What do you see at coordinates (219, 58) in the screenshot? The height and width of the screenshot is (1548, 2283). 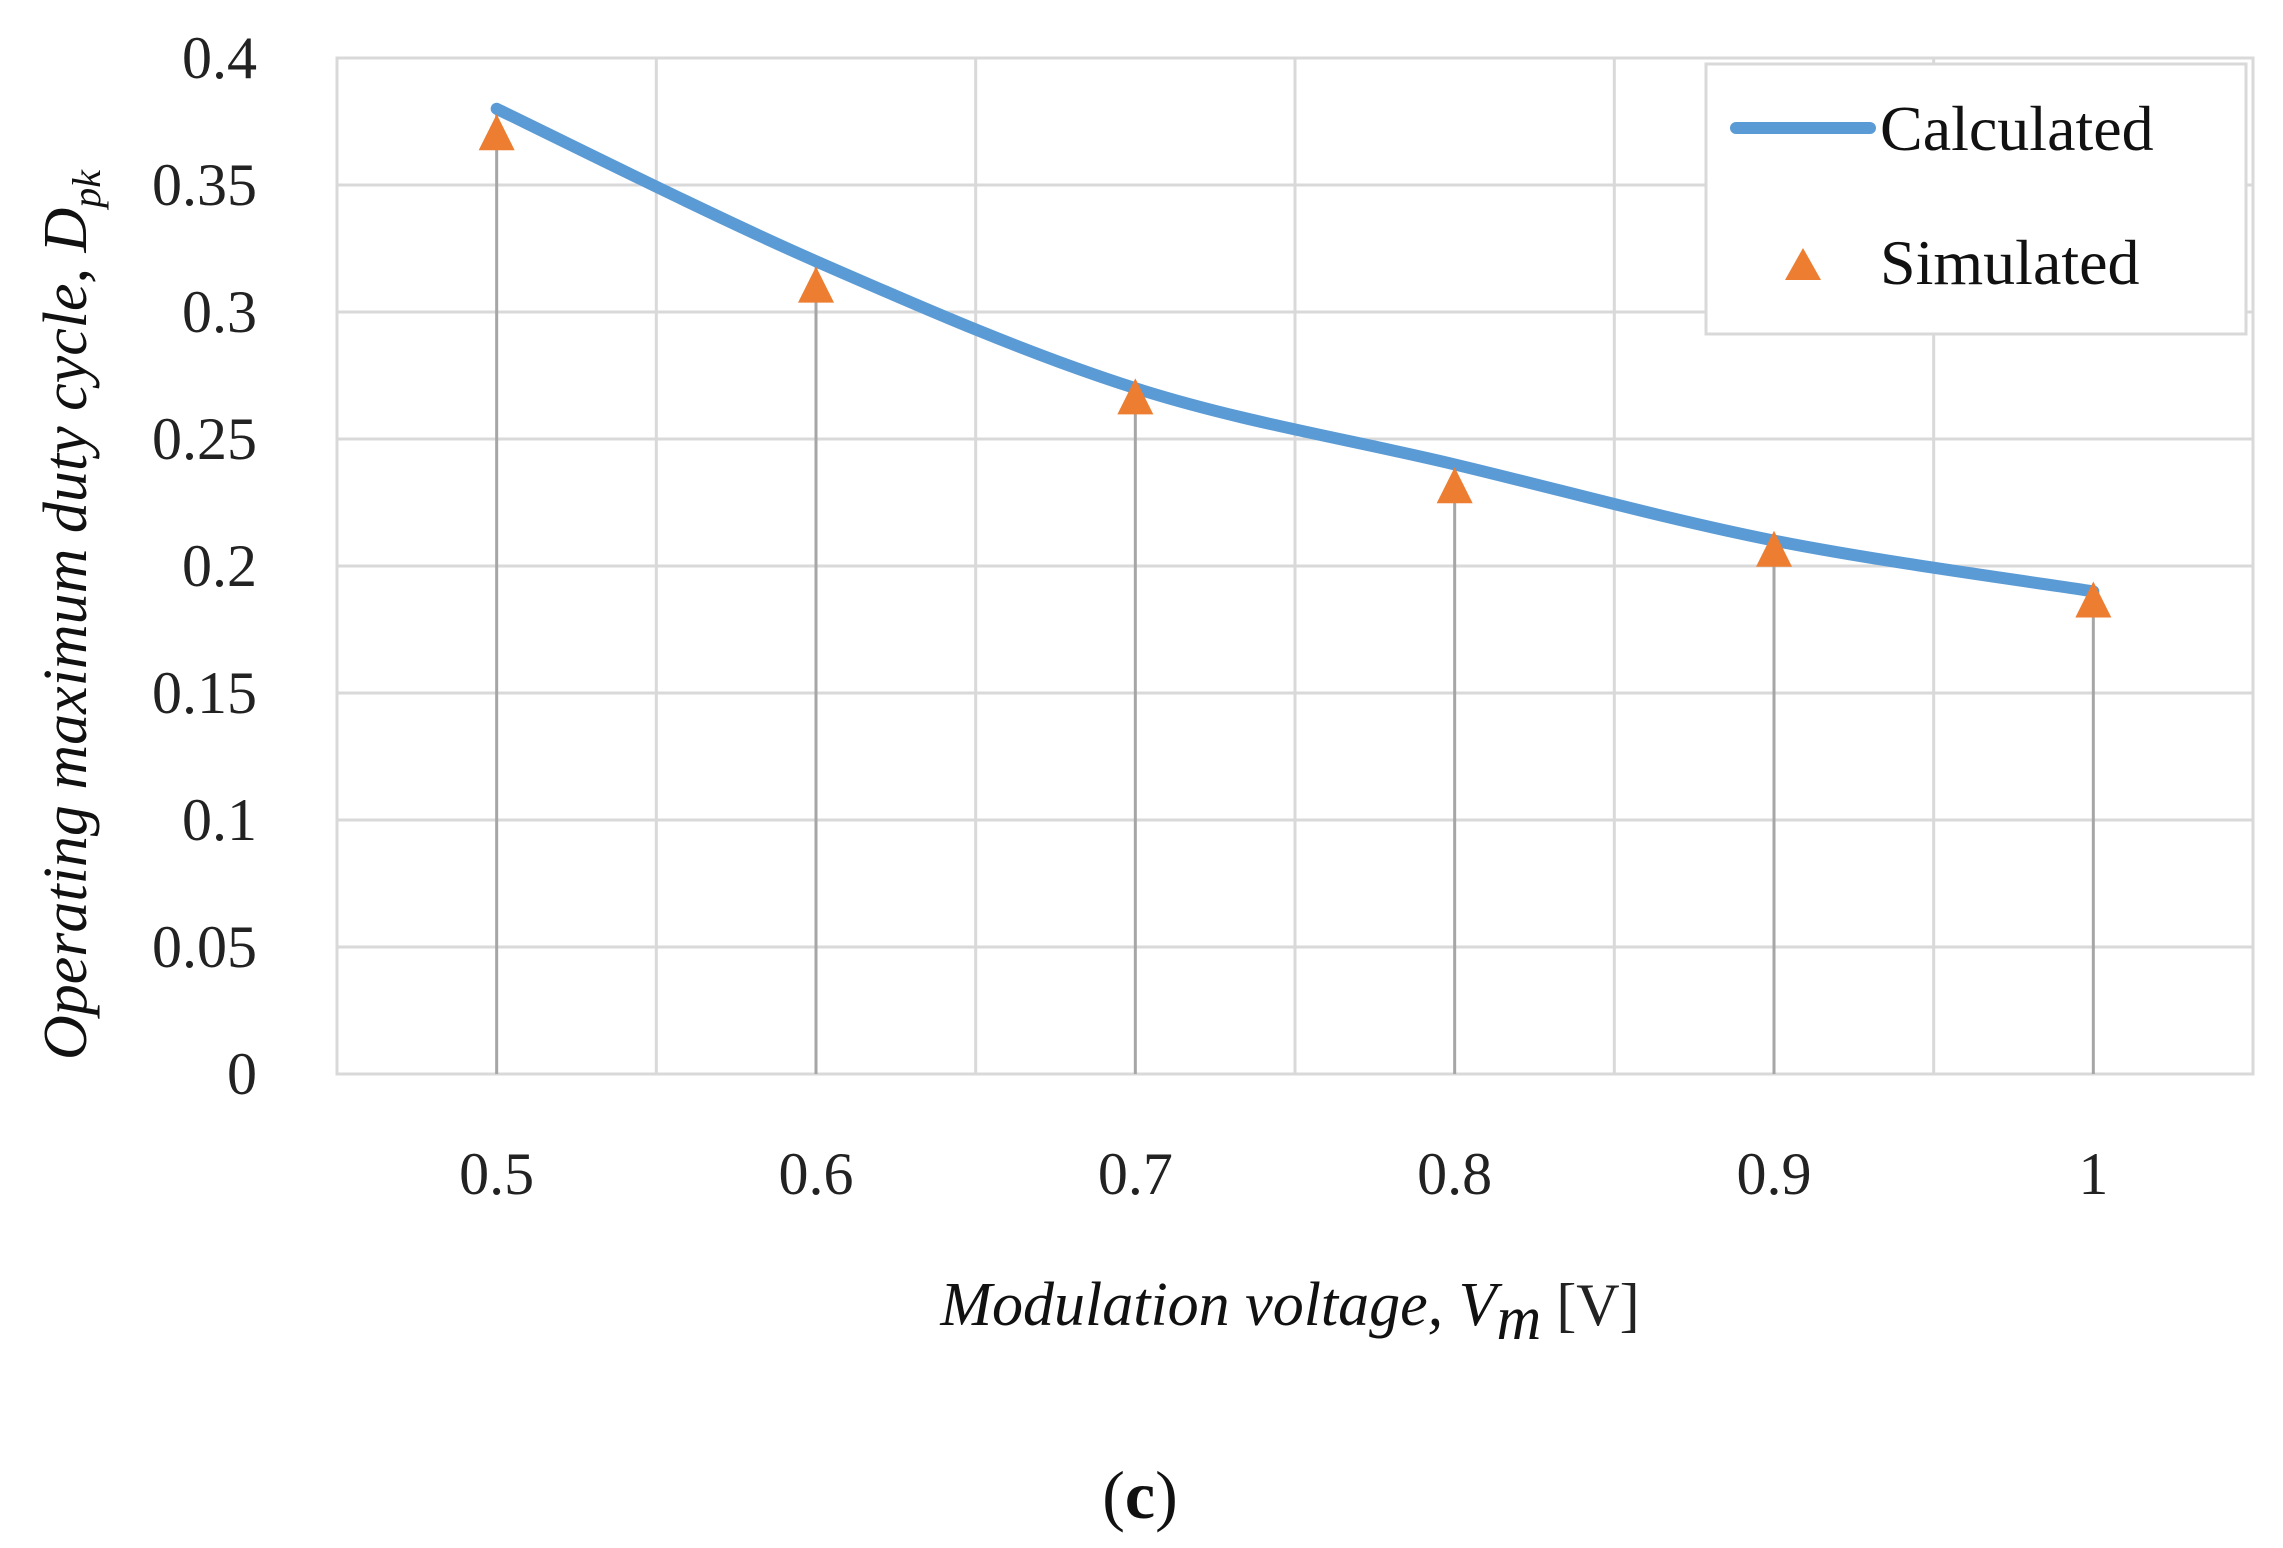 I see `y-tick-label: 0.4` at bounding box center [219, 58].